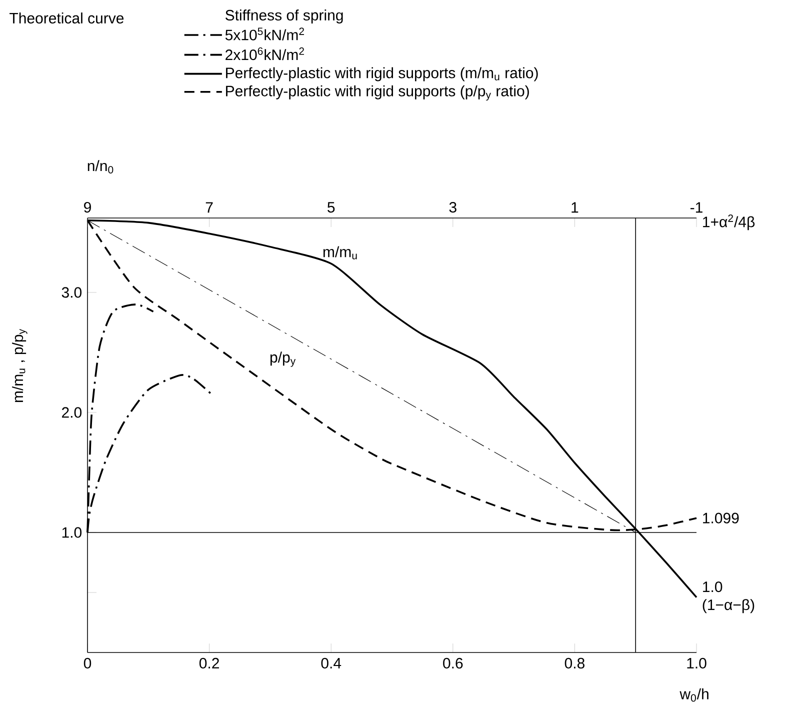 The width and height of the screenshot is (789, 720). What do you see at coordinates (453, 663) in the screenshot?
I see `x-tick-label: 0.6` at bounding box center [453, 663].